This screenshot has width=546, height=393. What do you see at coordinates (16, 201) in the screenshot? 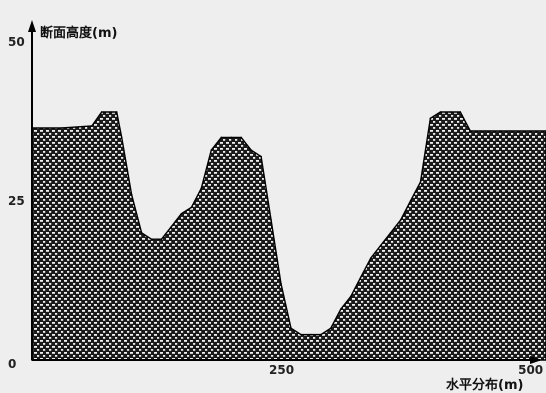
I see `y-tick-label: 25` at bounding box center [16, 201].